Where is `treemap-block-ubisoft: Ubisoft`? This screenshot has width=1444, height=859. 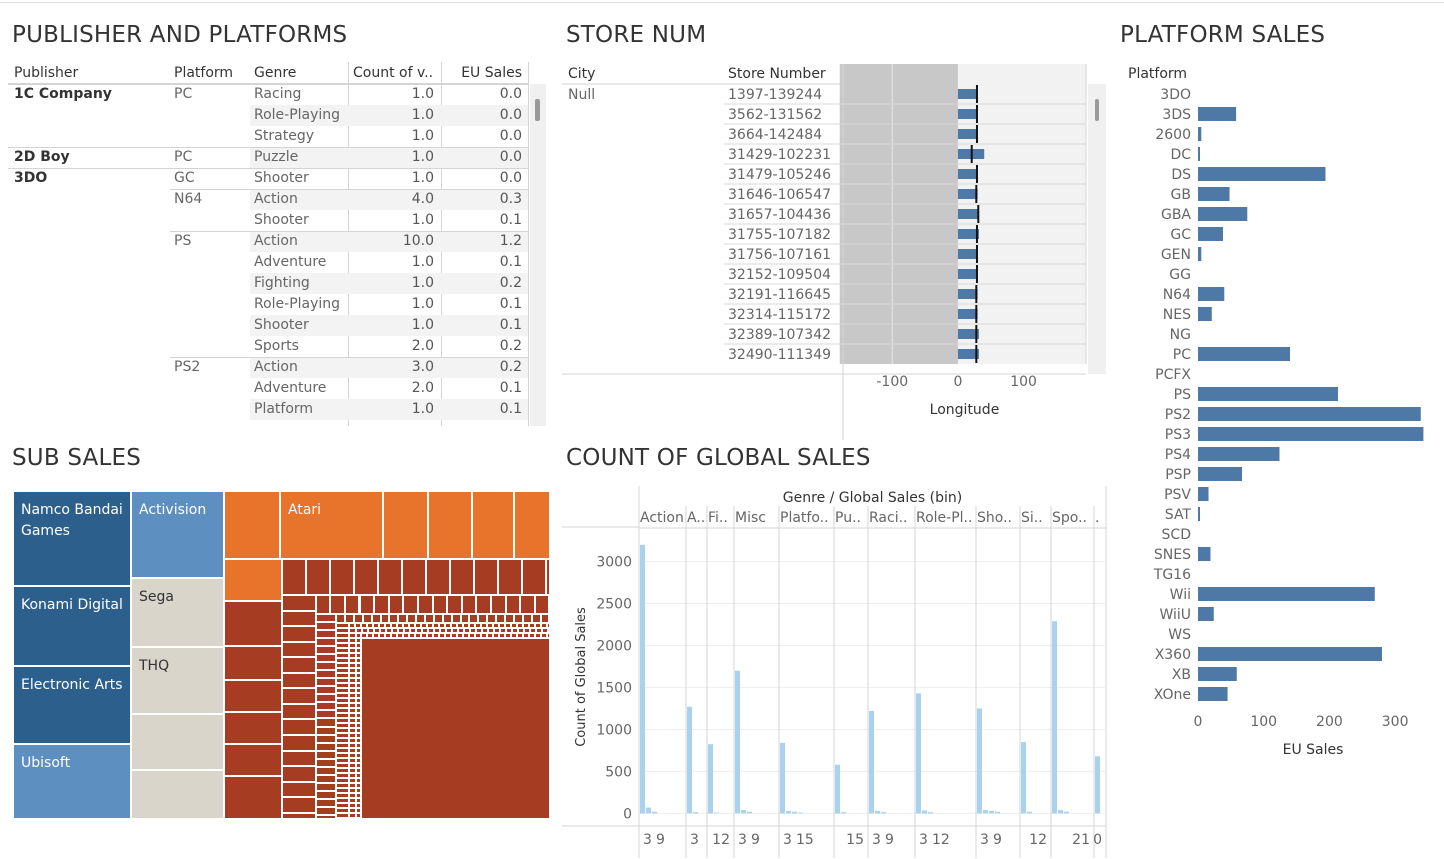
treemap-block-ubisoft: Ubisoft is located at coordinates (72, 781).